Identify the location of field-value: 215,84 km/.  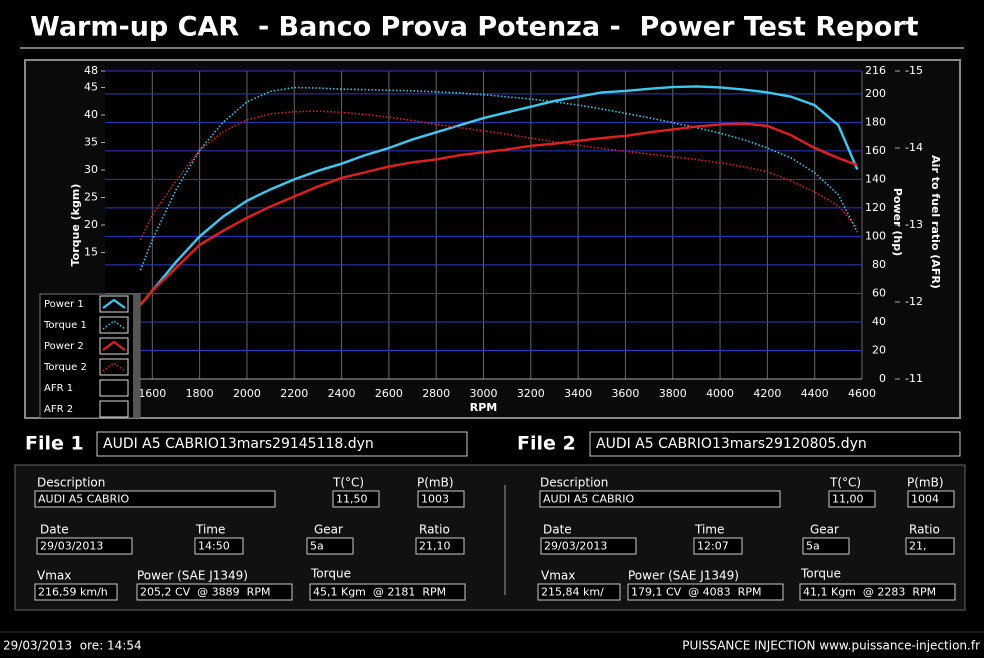
(572, 592).